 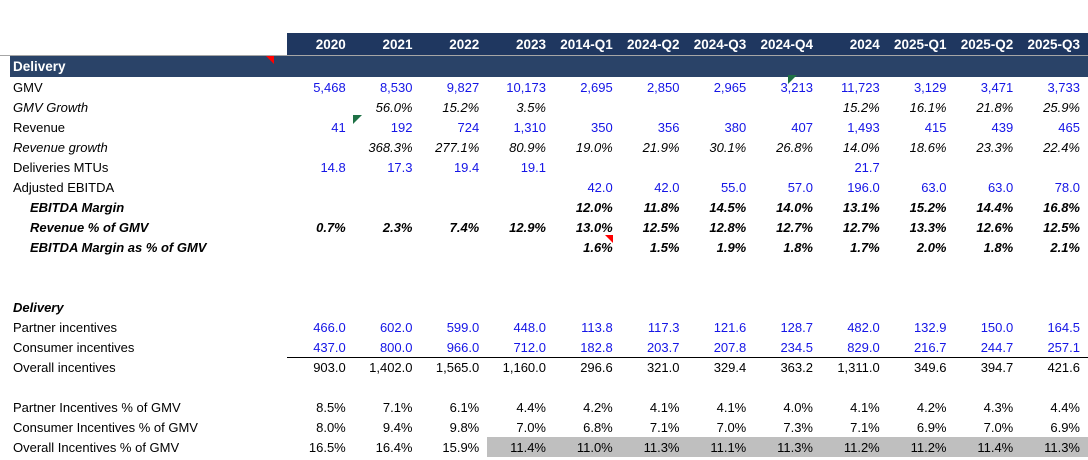 I want to click on cell-adjusted-ebitda-2024-q4: 57.0, so click(x=800, y=187).